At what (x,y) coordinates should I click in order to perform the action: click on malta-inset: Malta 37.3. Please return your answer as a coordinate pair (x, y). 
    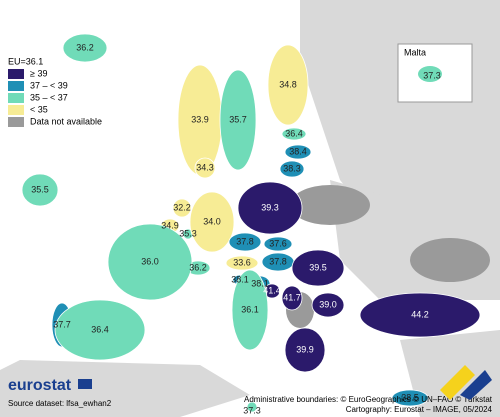
    Looking at the image, I should click on (435, 73).